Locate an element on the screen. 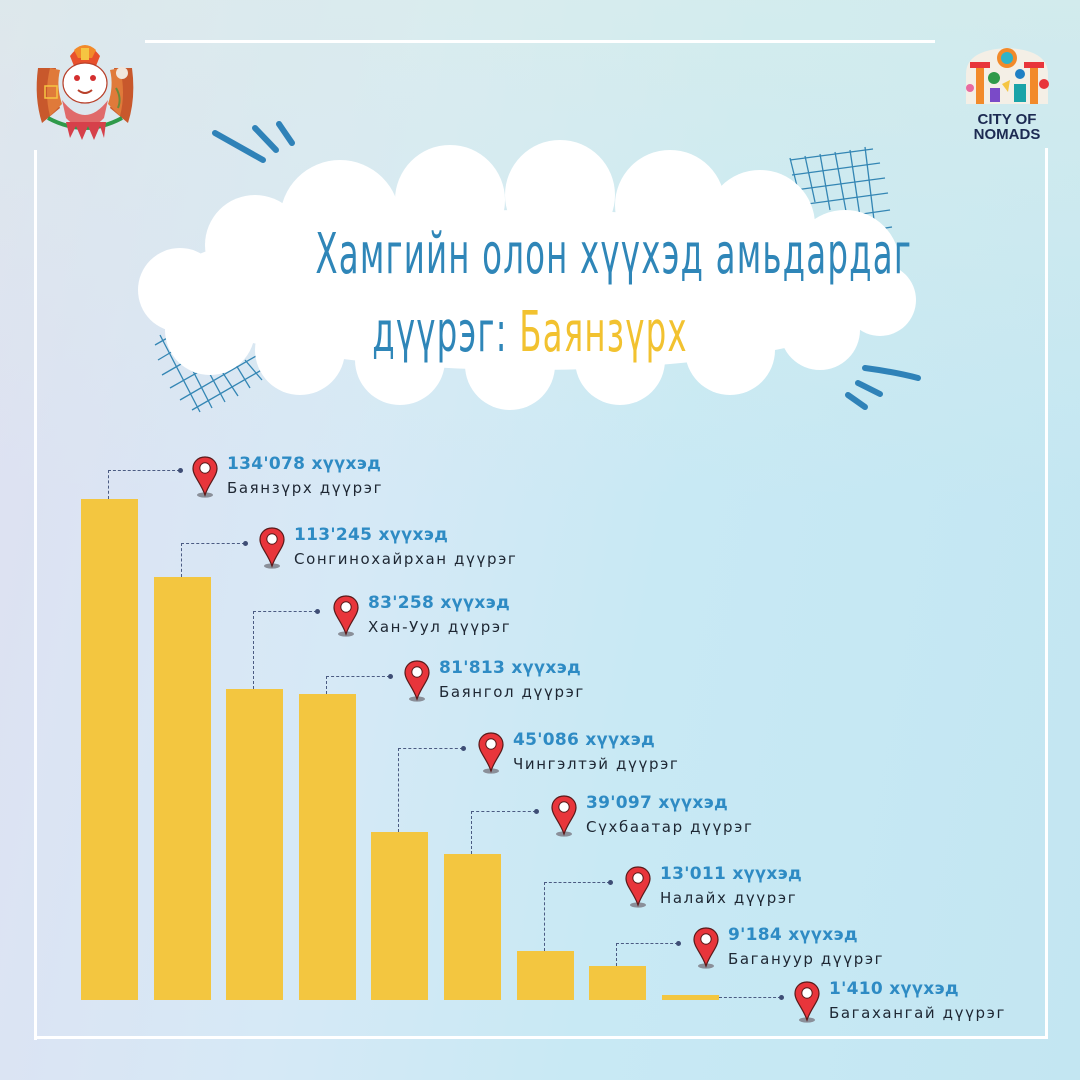 The width and height of the screenshot is (1080, 1080). grid-pattern-bottom-left-icon is located at coordinates (210, 368).